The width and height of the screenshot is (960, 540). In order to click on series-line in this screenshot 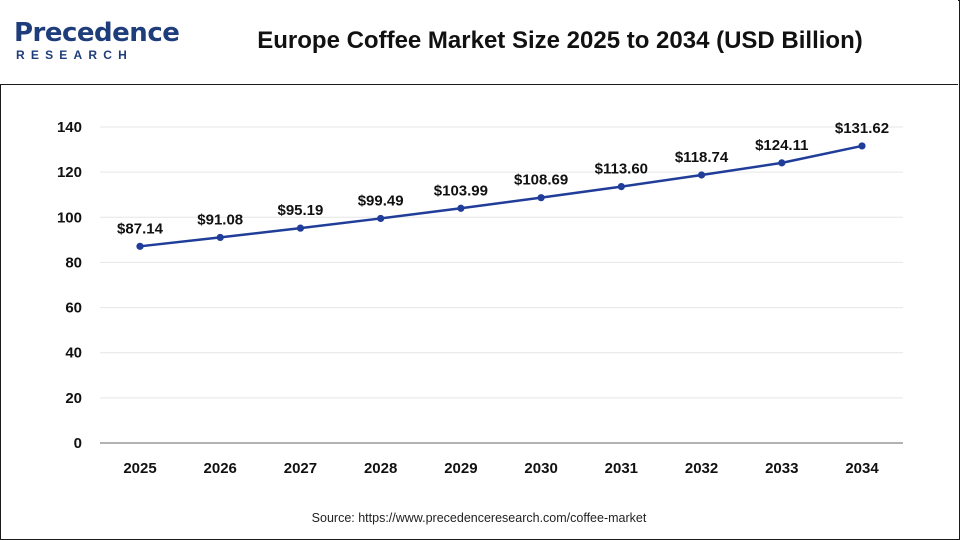, I will do `click(501, 196)`.